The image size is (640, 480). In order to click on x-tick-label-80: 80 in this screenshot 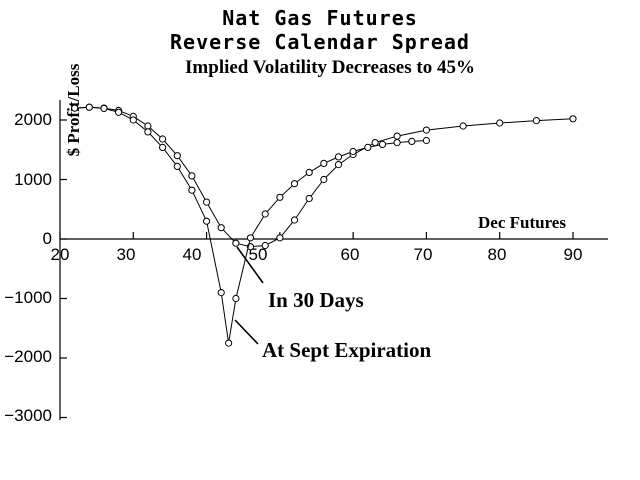, I will do `click(497, 254)`.